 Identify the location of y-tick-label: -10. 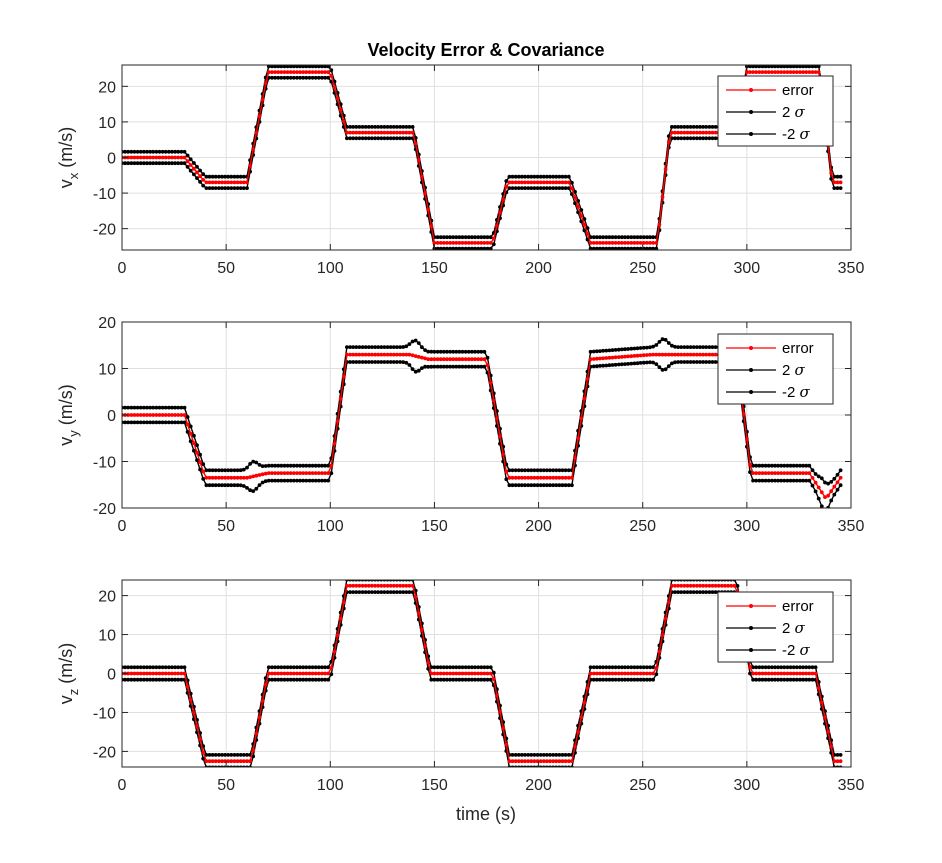
(104, 194).